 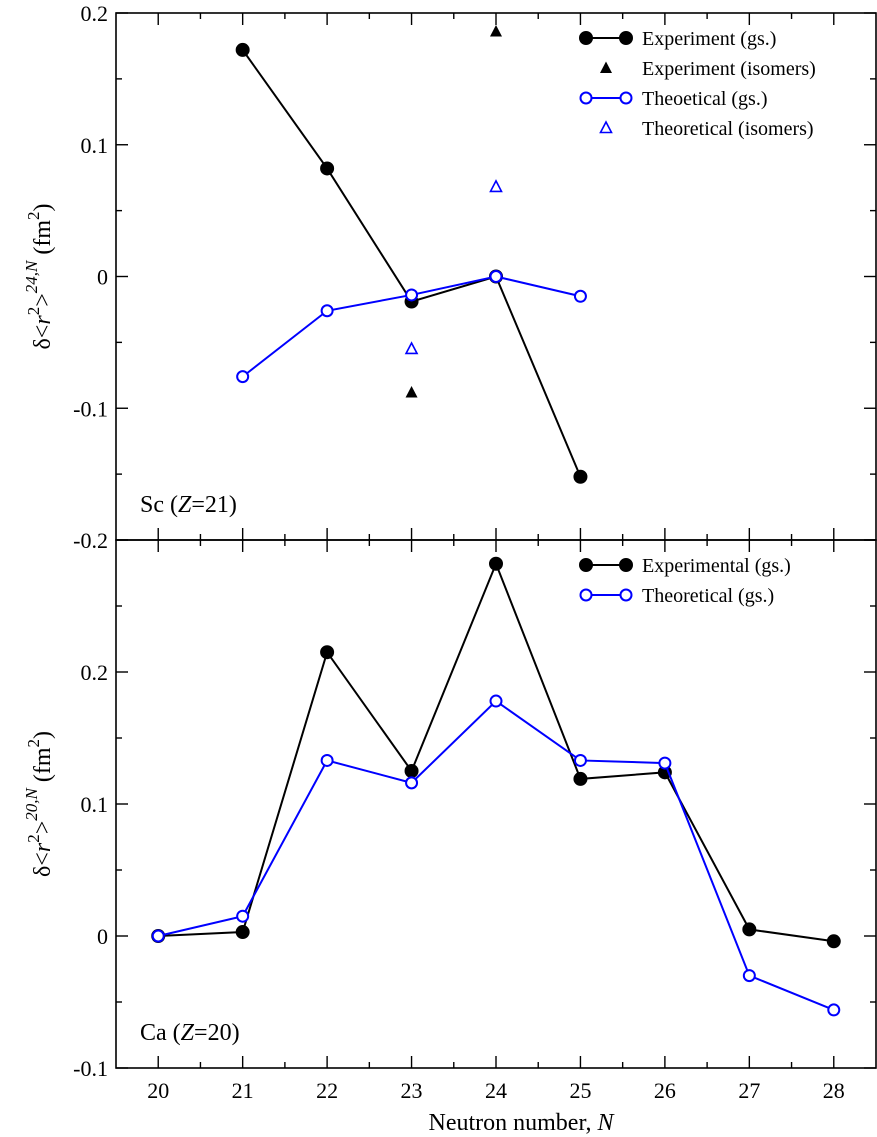 What do you see at coordinates (512, 1123) in the screenshot?
I see `x-axis-label-text: Neutron number,` at bounding box center [512, 1123].